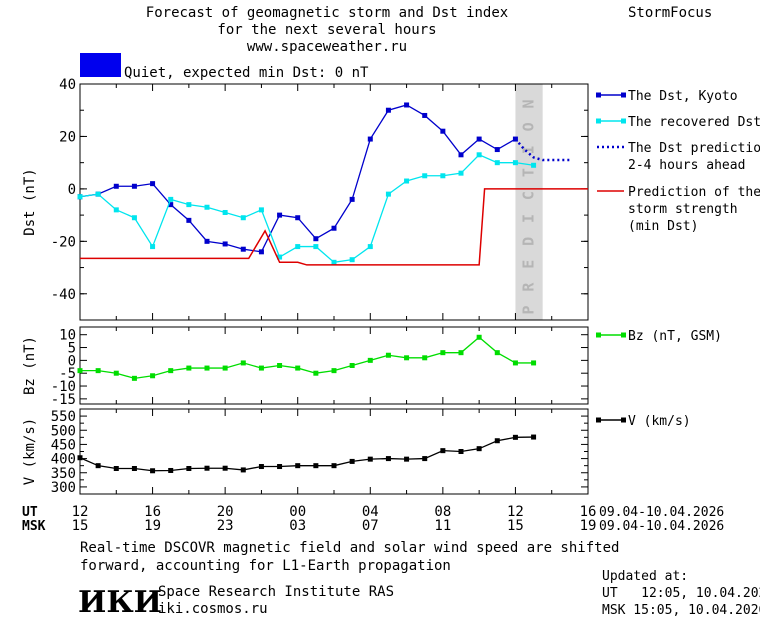 Image resolution: width=760 pixels, height=624 pixels. What do you see at coordinates (686, 165) in the screenshot?
I see `legend-label: 2-4 hours ahead` at bounding box center [686, 165].